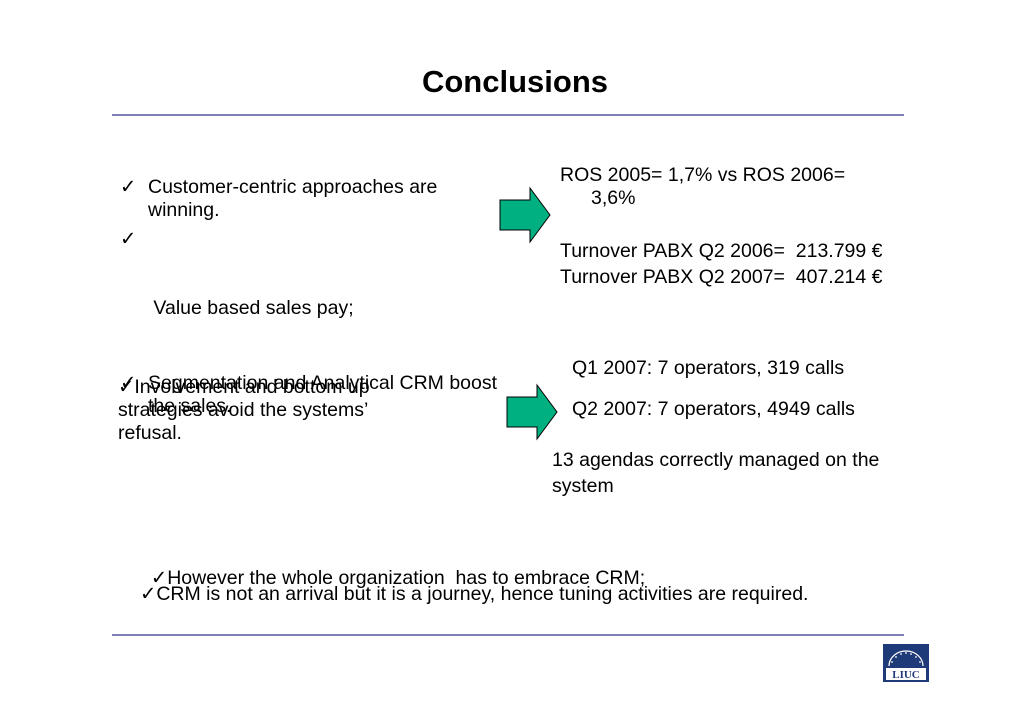 This screenshot has height=728, width=1030. Describe the element at coordinates (716, 460) in the screenshot. I see `agendas-line-1: 13 agendas correctly managed on the` at that location.